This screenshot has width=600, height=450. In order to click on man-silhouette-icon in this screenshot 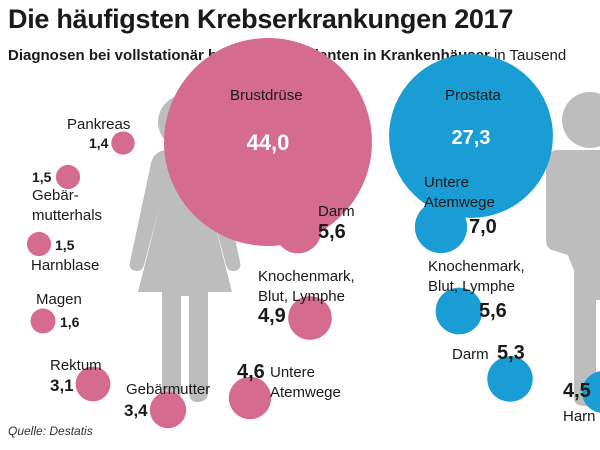, I will do `click(573, 249)`.